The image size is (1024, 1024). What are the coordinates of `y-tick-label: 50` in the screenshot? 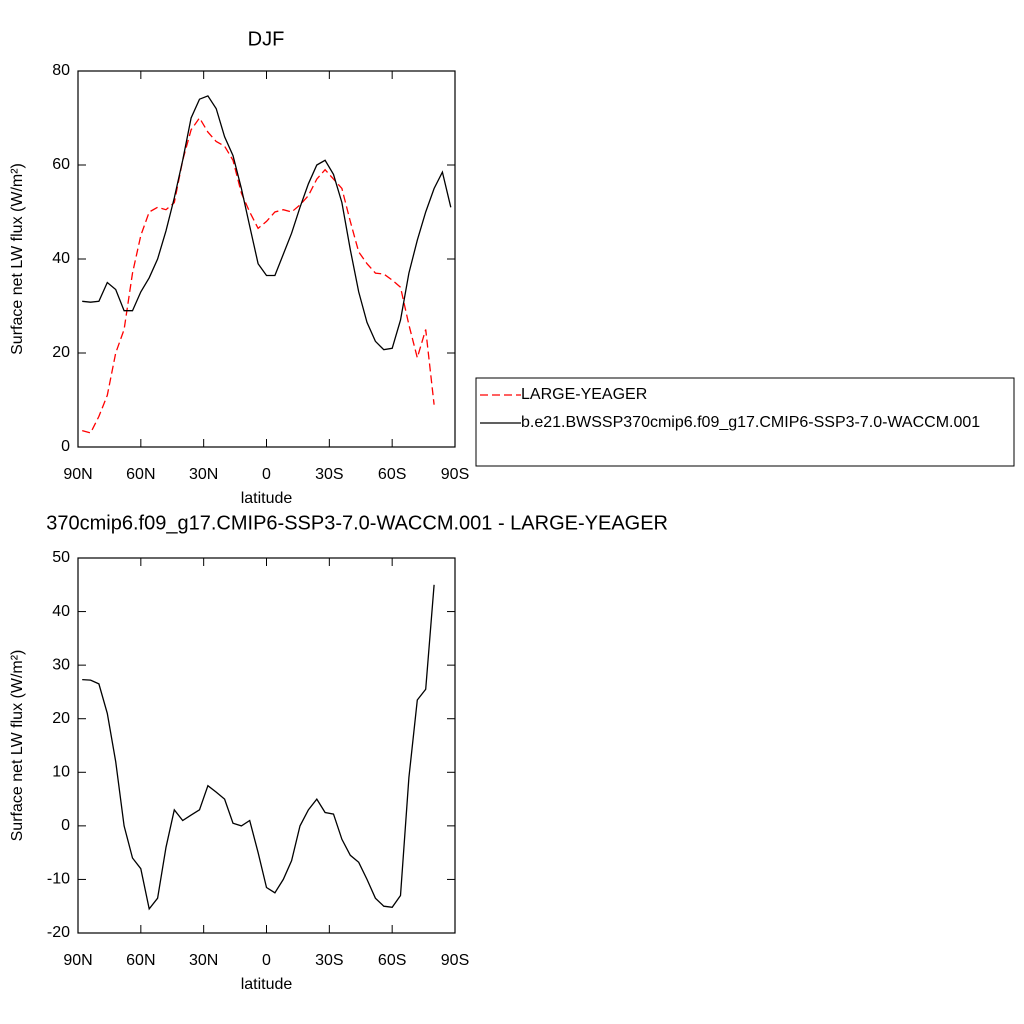 It's located at (61, 557).